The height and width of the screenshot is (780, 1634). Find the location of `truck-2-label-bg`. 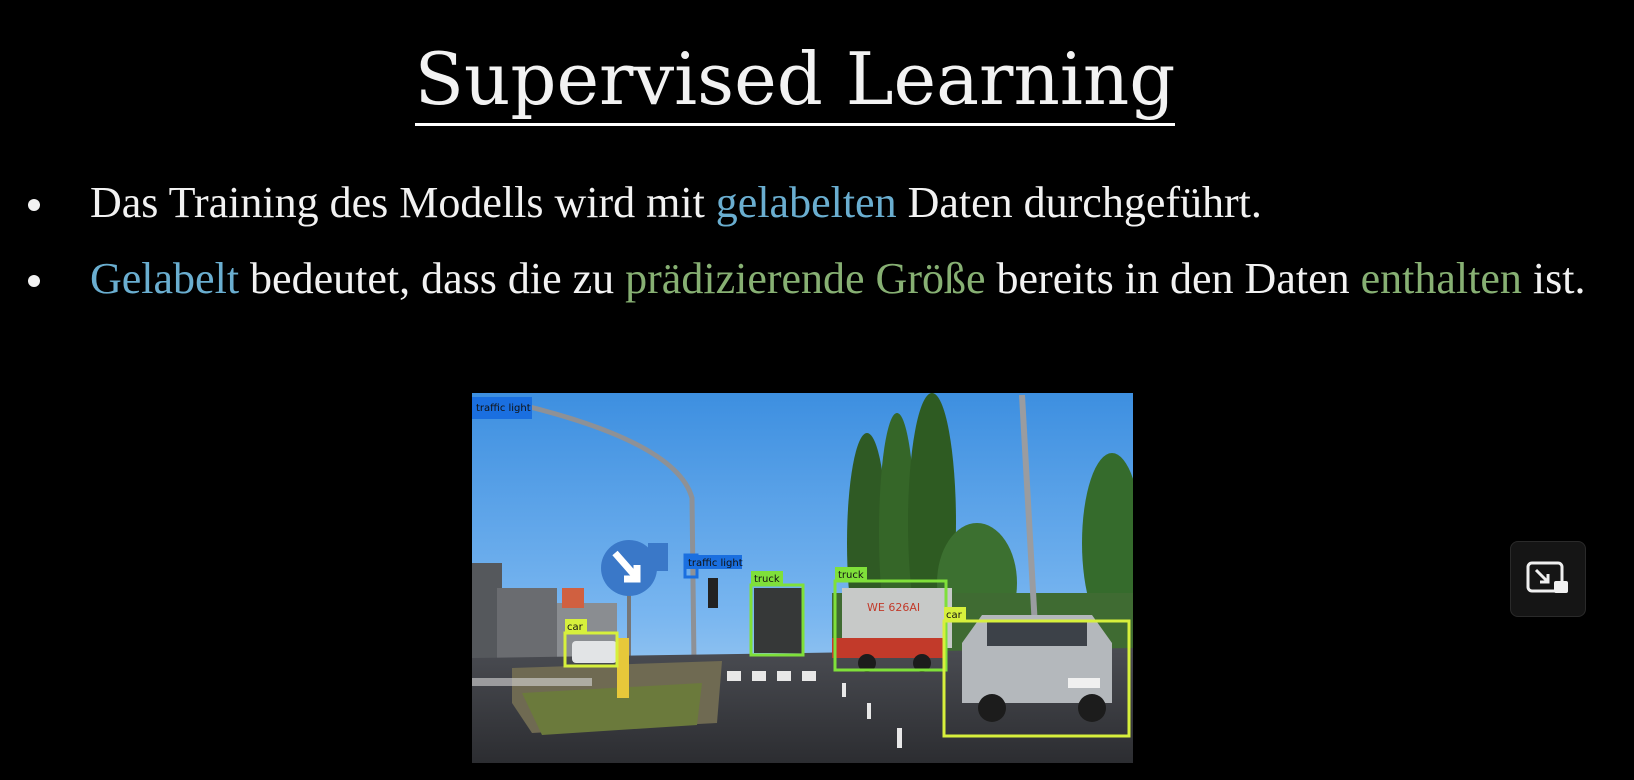

truck-2-label-bg is located at coordinates (851, 574).